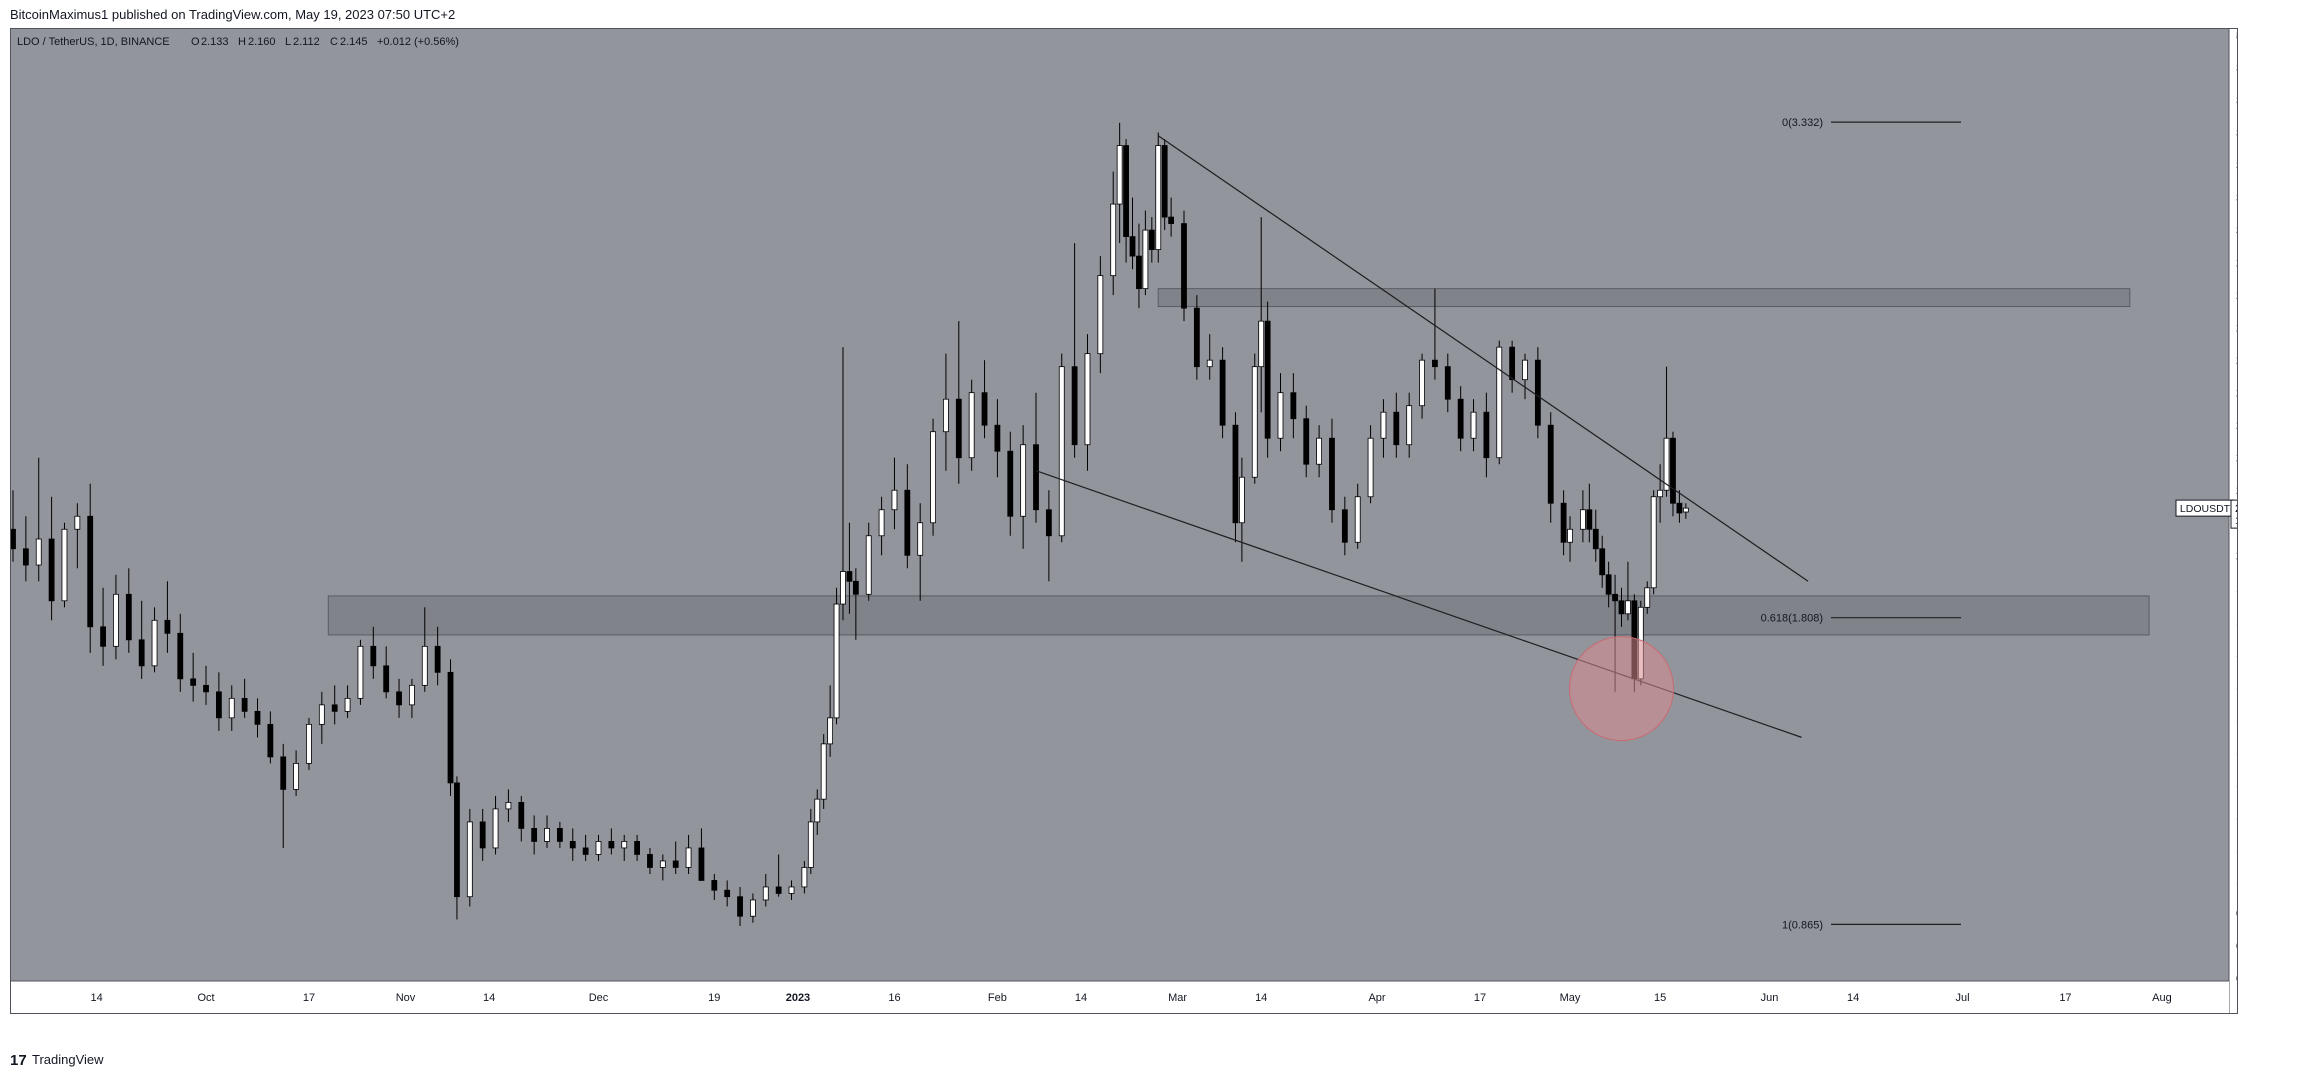 Image resolution: width=2314 pixels, height=1079 pixels. Describe the element at coordinates (2236, 849) in the screenshot. I see `y-tick-label: 1.100` at that location.